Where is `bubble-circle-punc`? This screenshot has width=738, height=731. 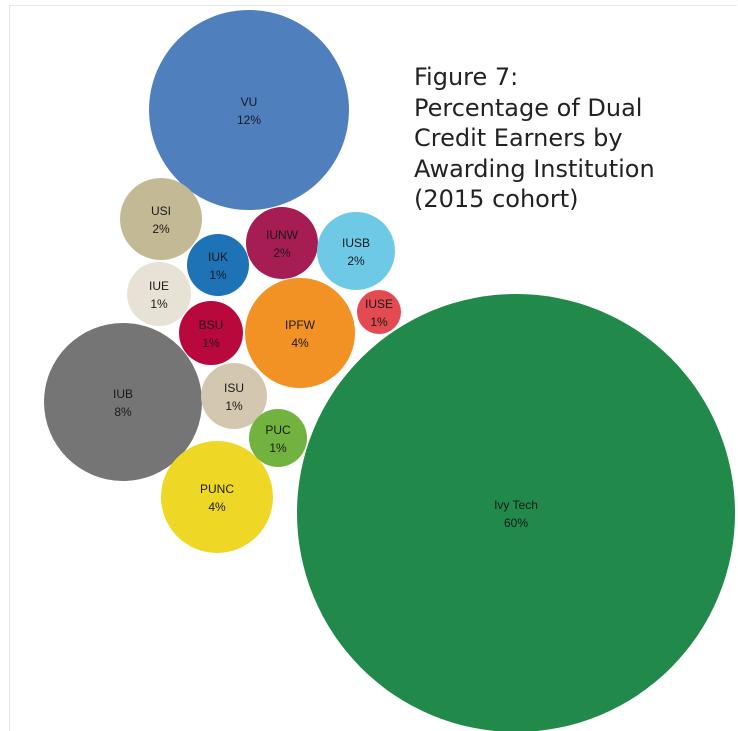
bubble-circle-punc is located at coordinates (217, 497).